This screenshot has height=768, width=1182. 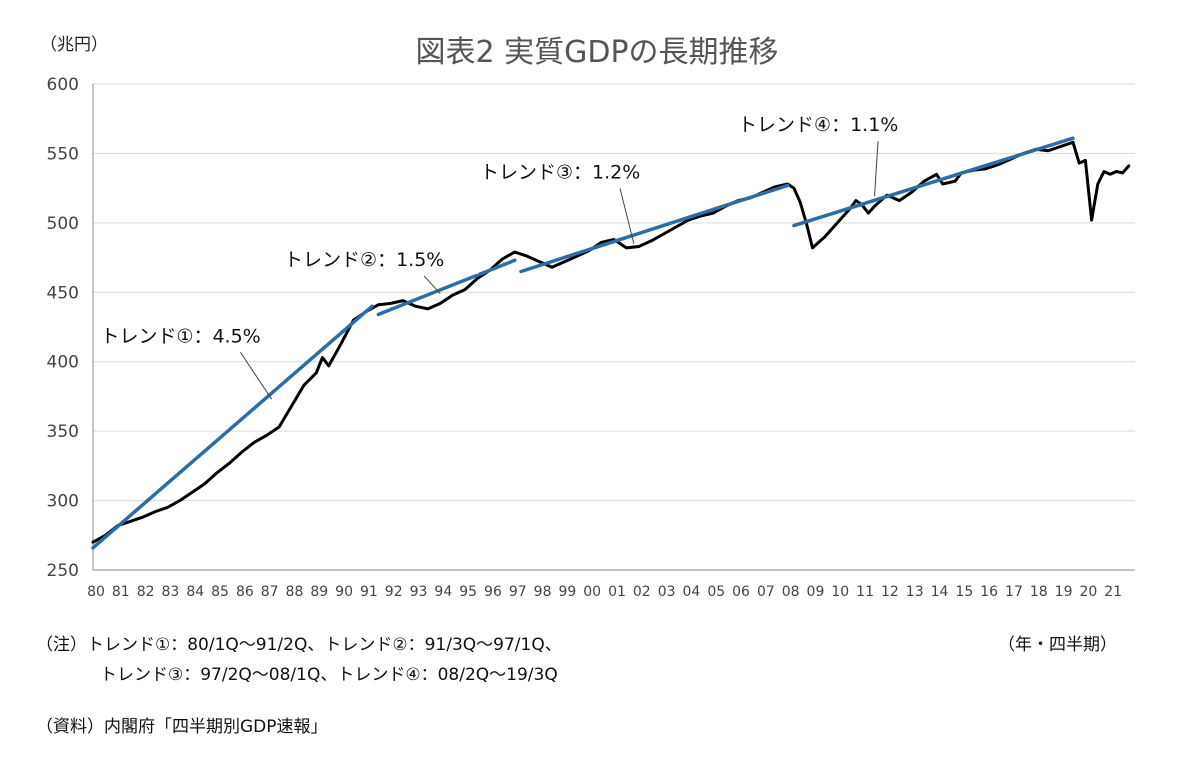 I want to click on x-tick-label: 85, so click(x=220, y=592).